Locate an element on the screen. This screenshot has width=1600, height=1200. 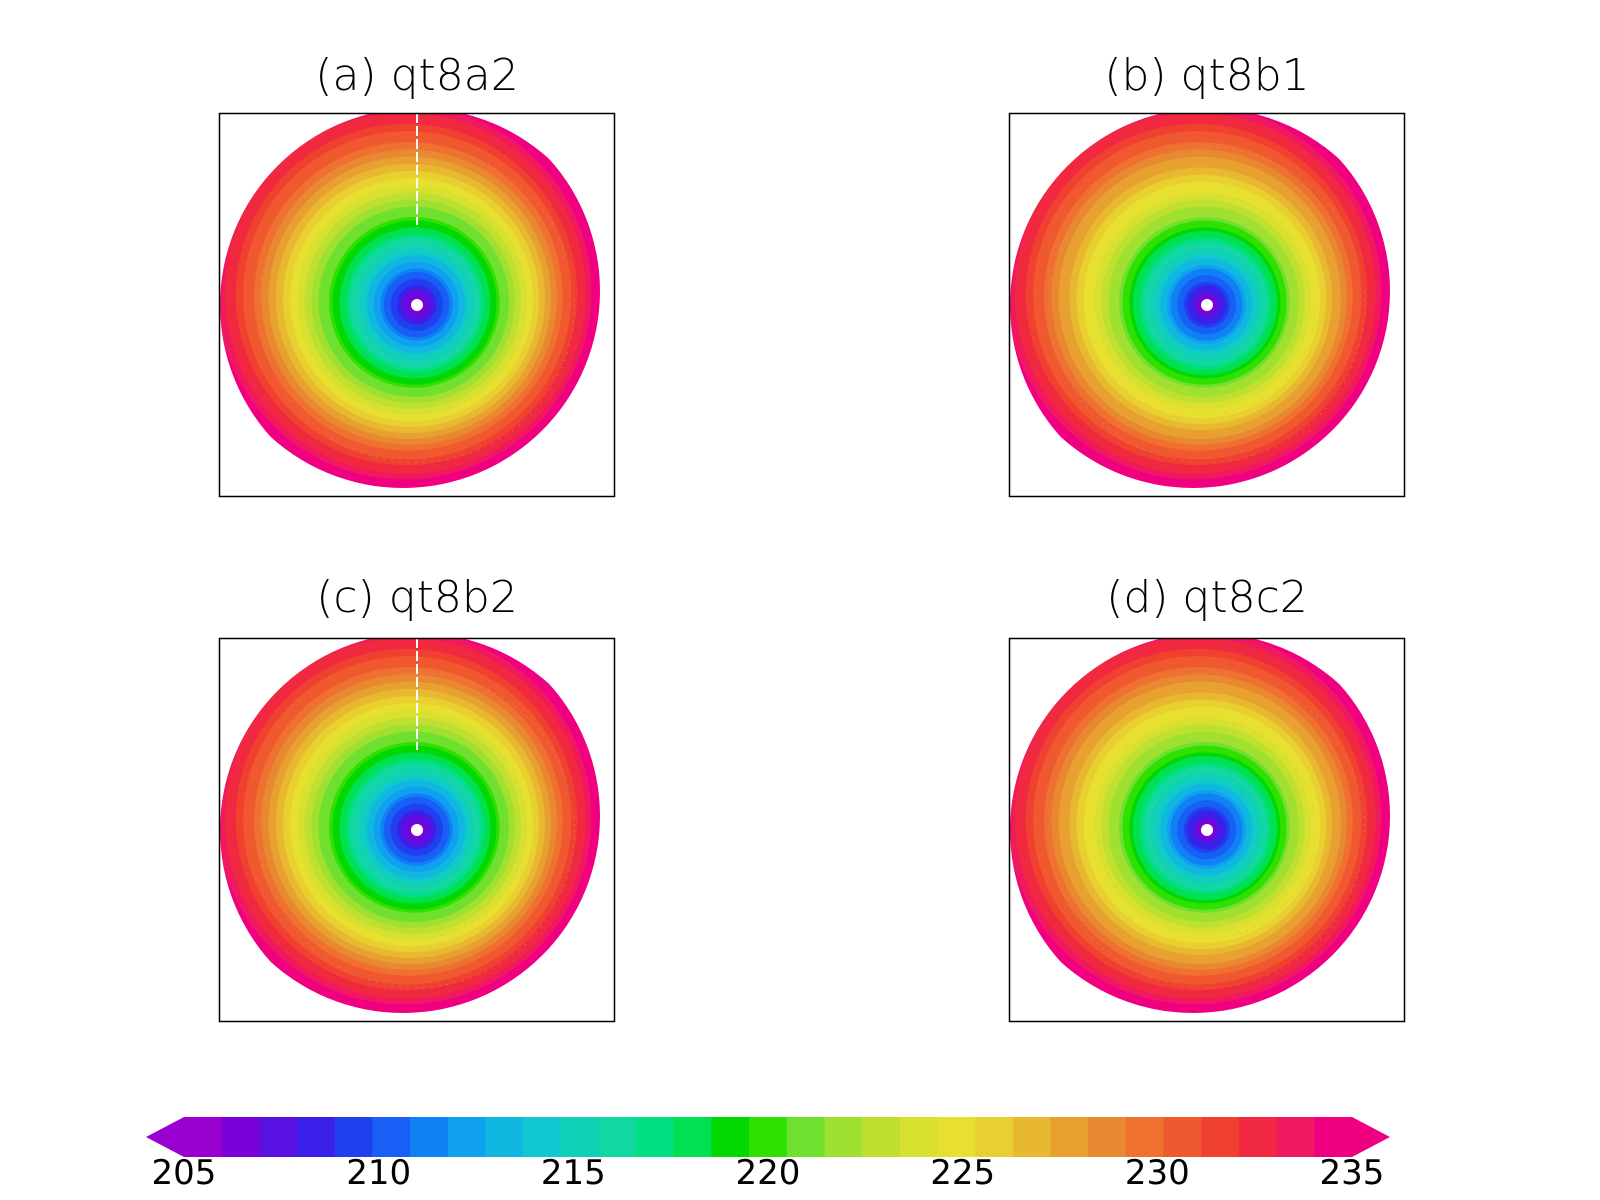
colorbar-extend-min is located at coordinates (165, 1137).